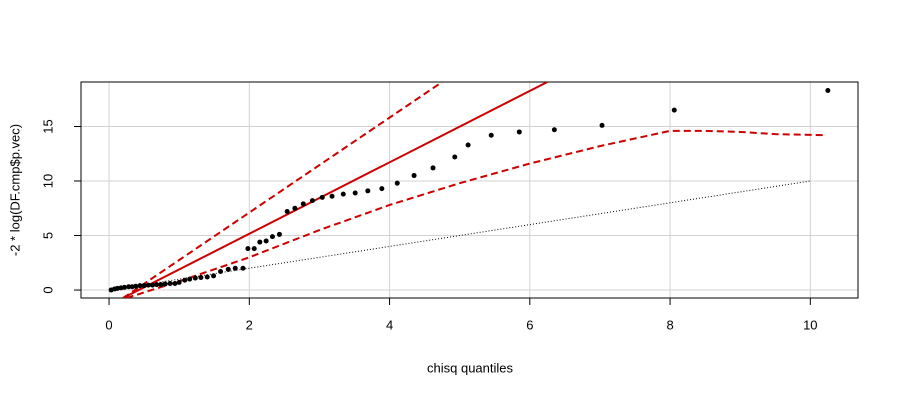 Image resolution: width=900 pixels, height=400 pixels. Describe the element at coordinates (389, 324) in the screenshot. I see `x-tick-label: 4` at that location.